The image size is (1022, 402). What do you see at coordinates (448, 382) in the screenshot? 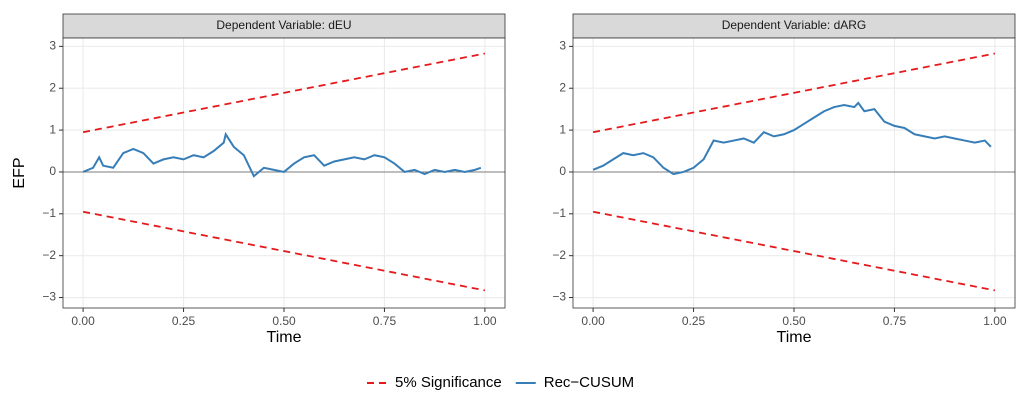
I see `legend-label: 5% Significance` at bounding box center [448, 382].